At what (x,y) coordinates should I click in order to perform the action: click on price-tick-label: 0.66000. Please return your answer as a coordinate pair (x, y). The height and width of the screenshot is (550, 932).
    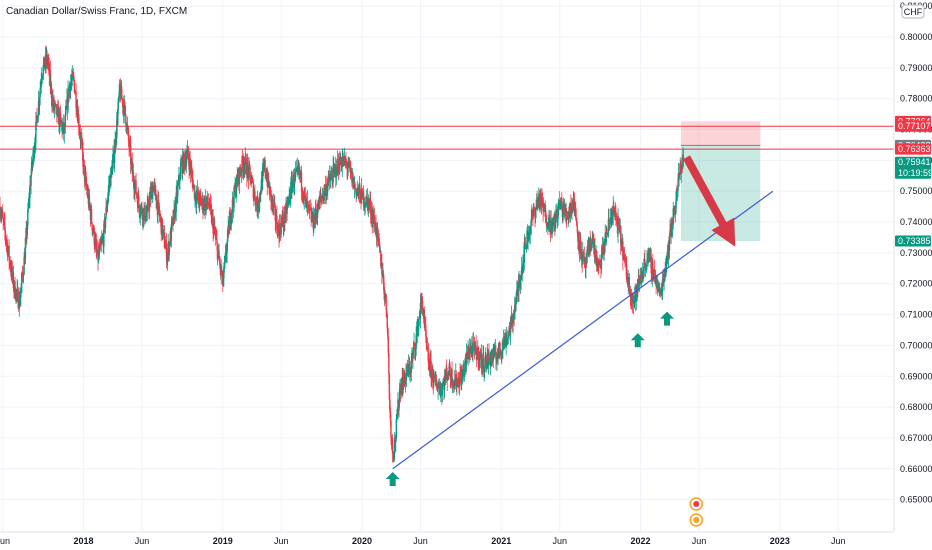
    Looking at the image, I should click on (916, 469).